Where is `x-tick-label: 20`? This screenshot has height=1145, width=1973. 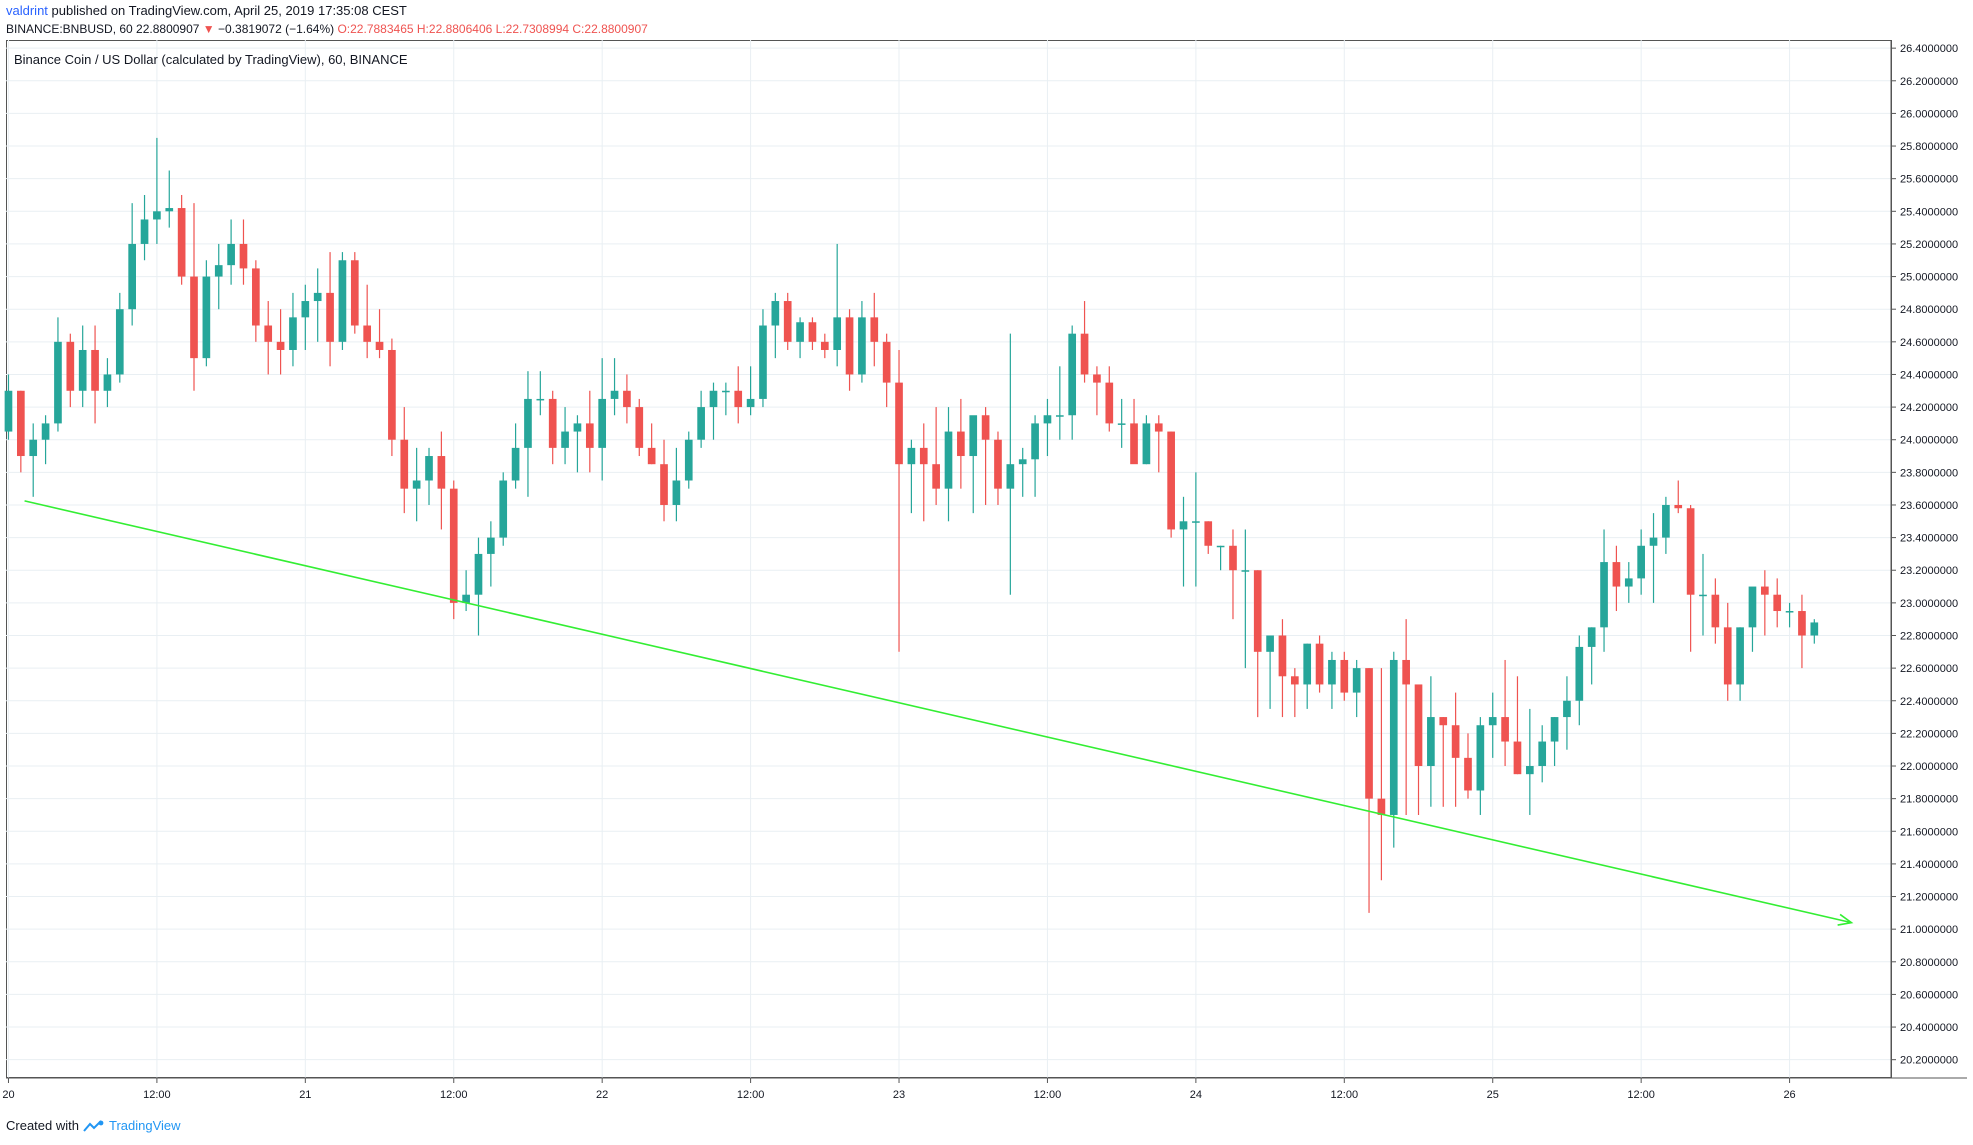 x-tick-label: 20 is located at coordinates (8, 1095).